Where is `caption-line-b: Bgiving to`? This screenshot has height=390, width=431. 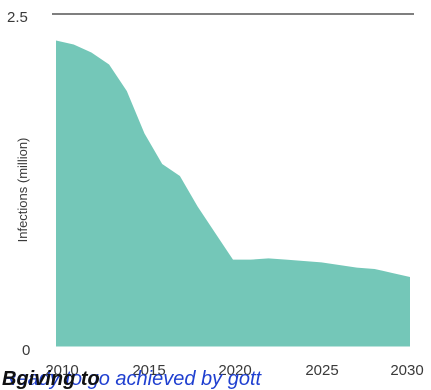 caption-line-b: Bgiving to is located at coordinates (51, 379).